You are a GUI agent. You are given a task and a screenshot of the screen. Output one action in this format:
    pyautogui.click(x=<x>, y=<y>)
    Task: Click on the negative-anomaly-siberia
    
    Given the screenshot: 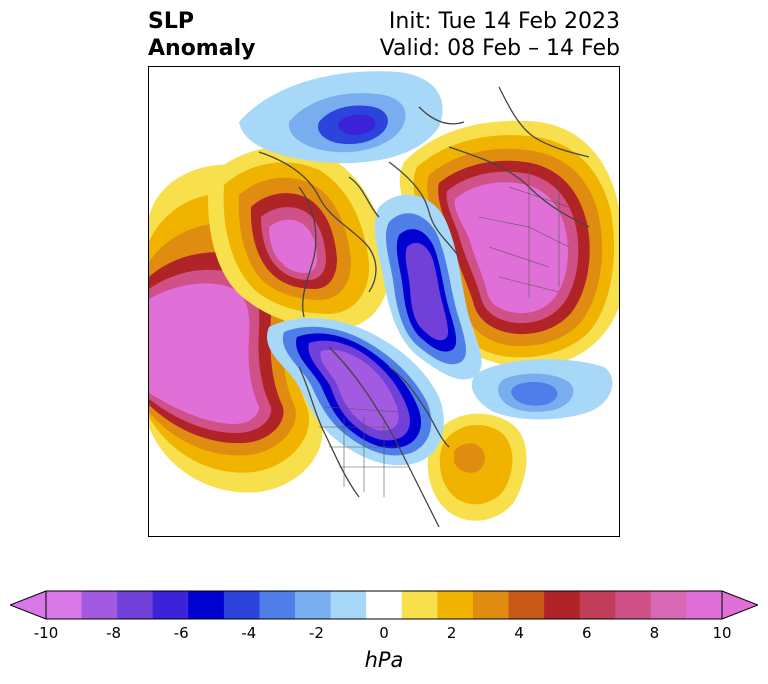 What is the action you would take?
    pyautogui.click(x=428, y=287)
    